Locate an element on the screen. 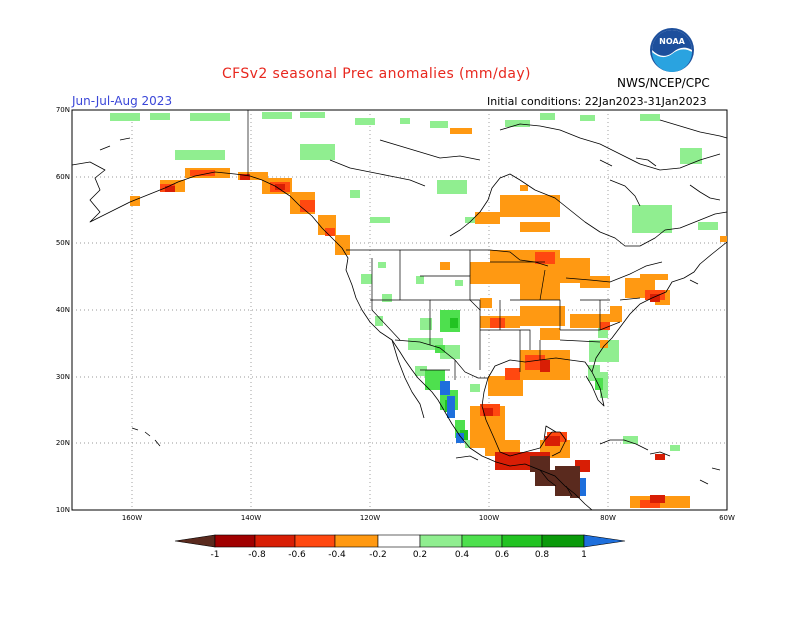  colorbar-swatch-extreme-dry is located at coordinates (195, 541).